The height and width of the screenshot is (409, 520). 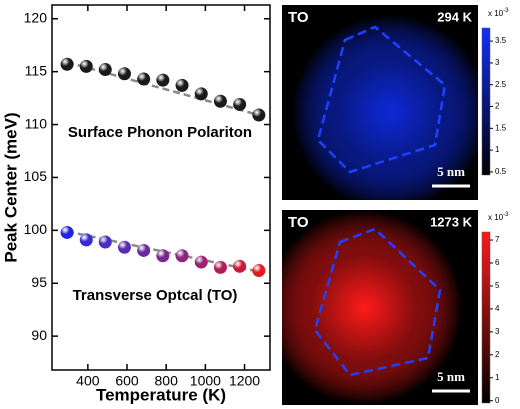 I want to click on y-tick-label: 110, so click(x=36, y=123).